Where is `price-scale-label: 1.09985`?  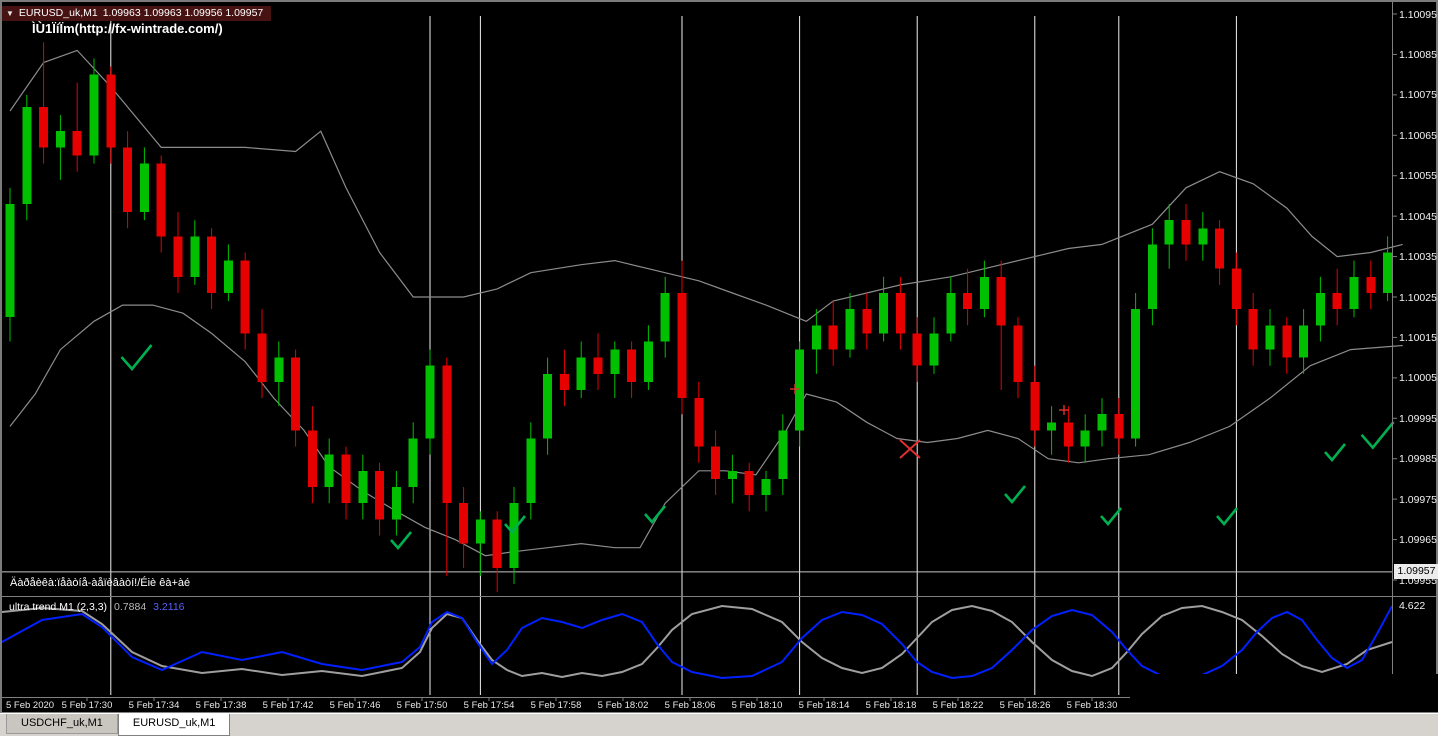 price-scale-label: 1.09985 is located at coordinates (1418, 459).